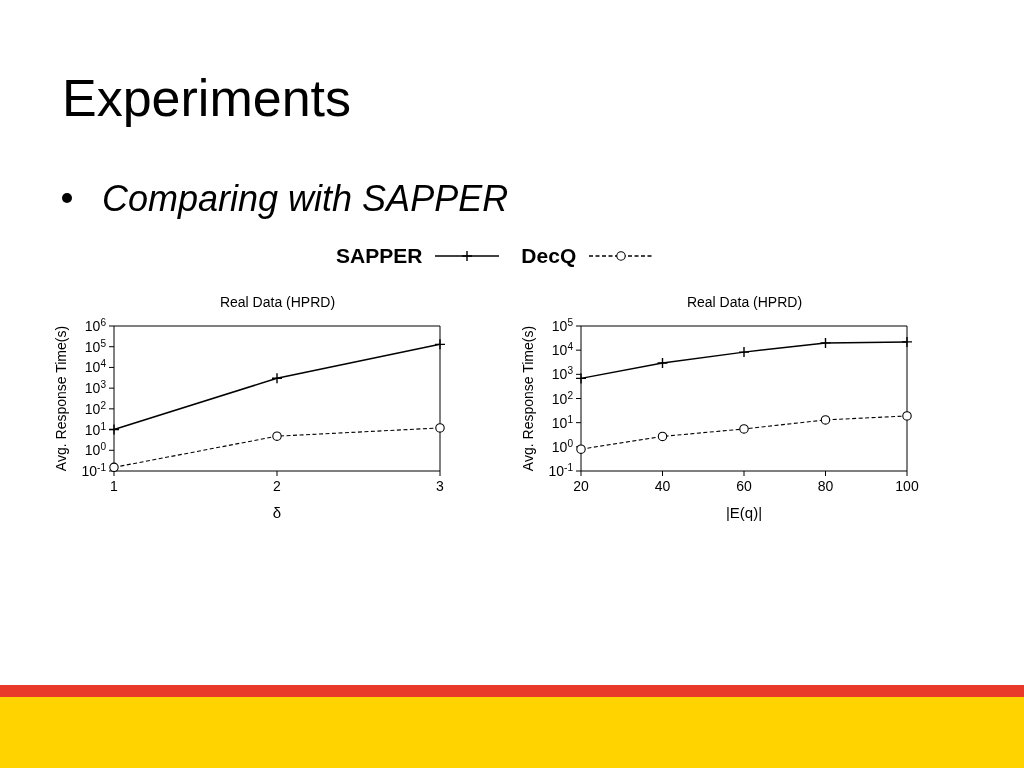  I want to click on legend-label: DecQ, so click(549, 256).